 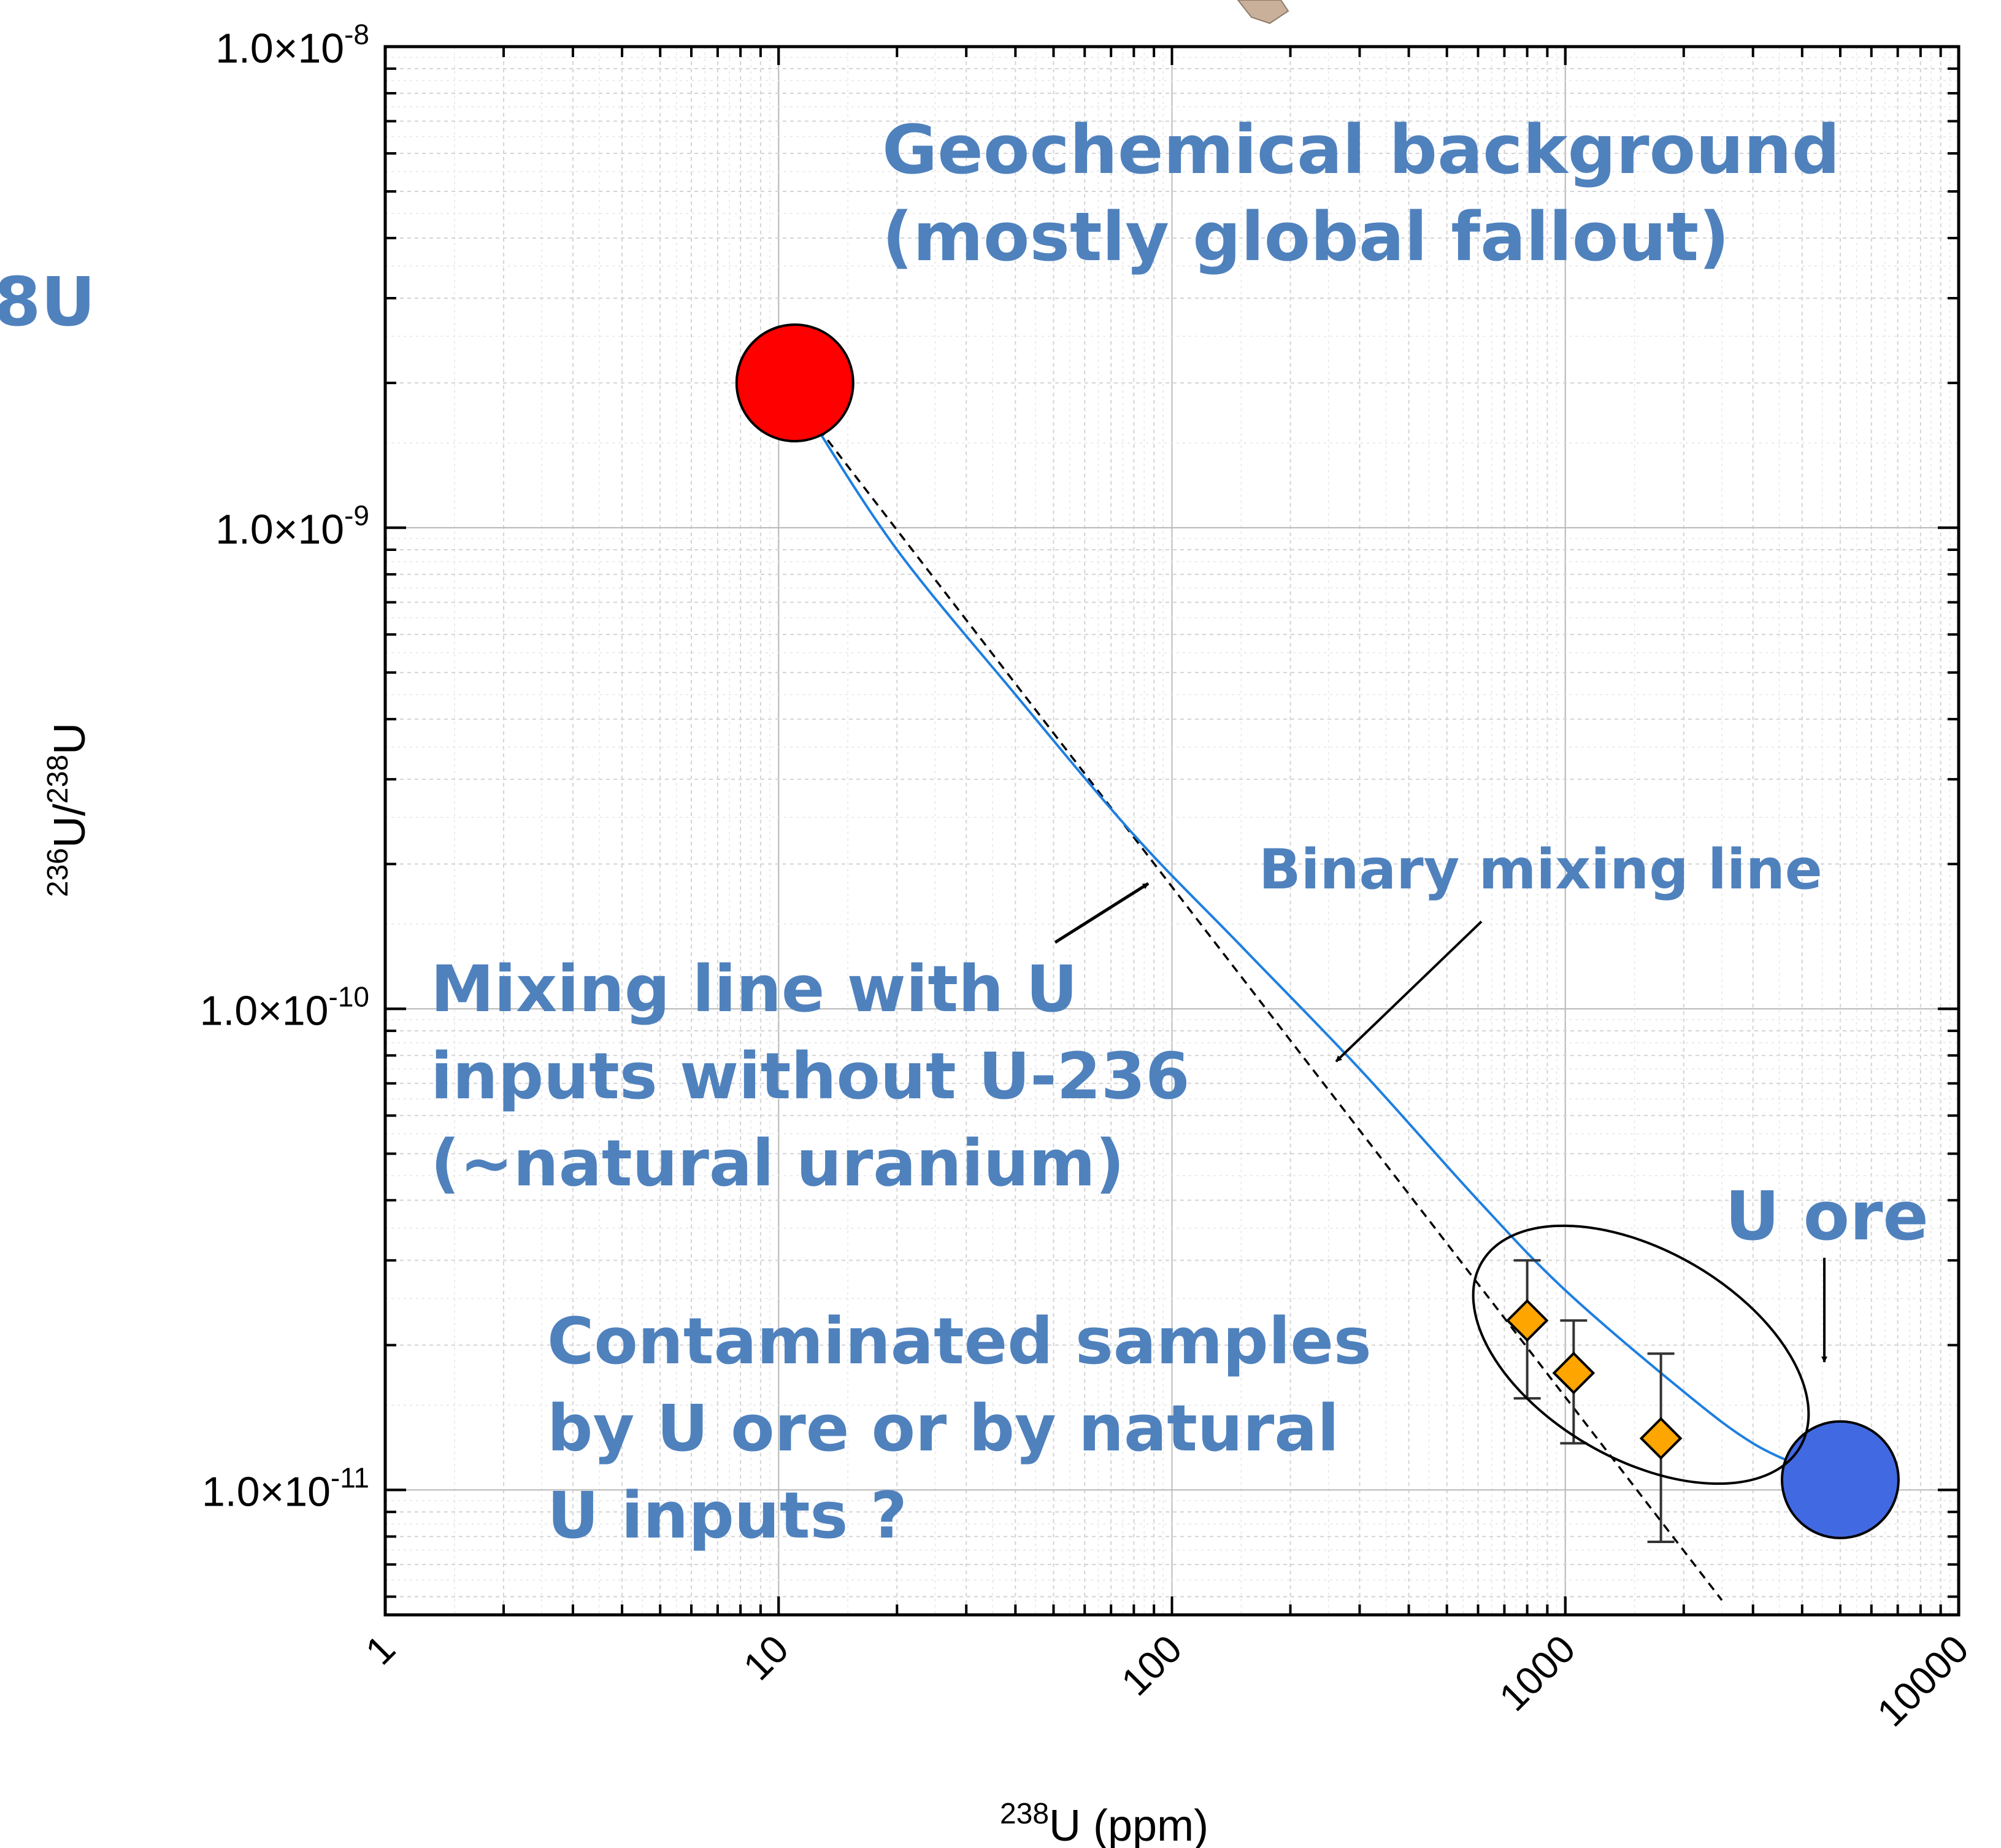 What do you see at coordinates (727, 1516) in the screenshot?
I see `annotation-contaminated-line3: U inputs ?` at bounding box center [727, 1516].